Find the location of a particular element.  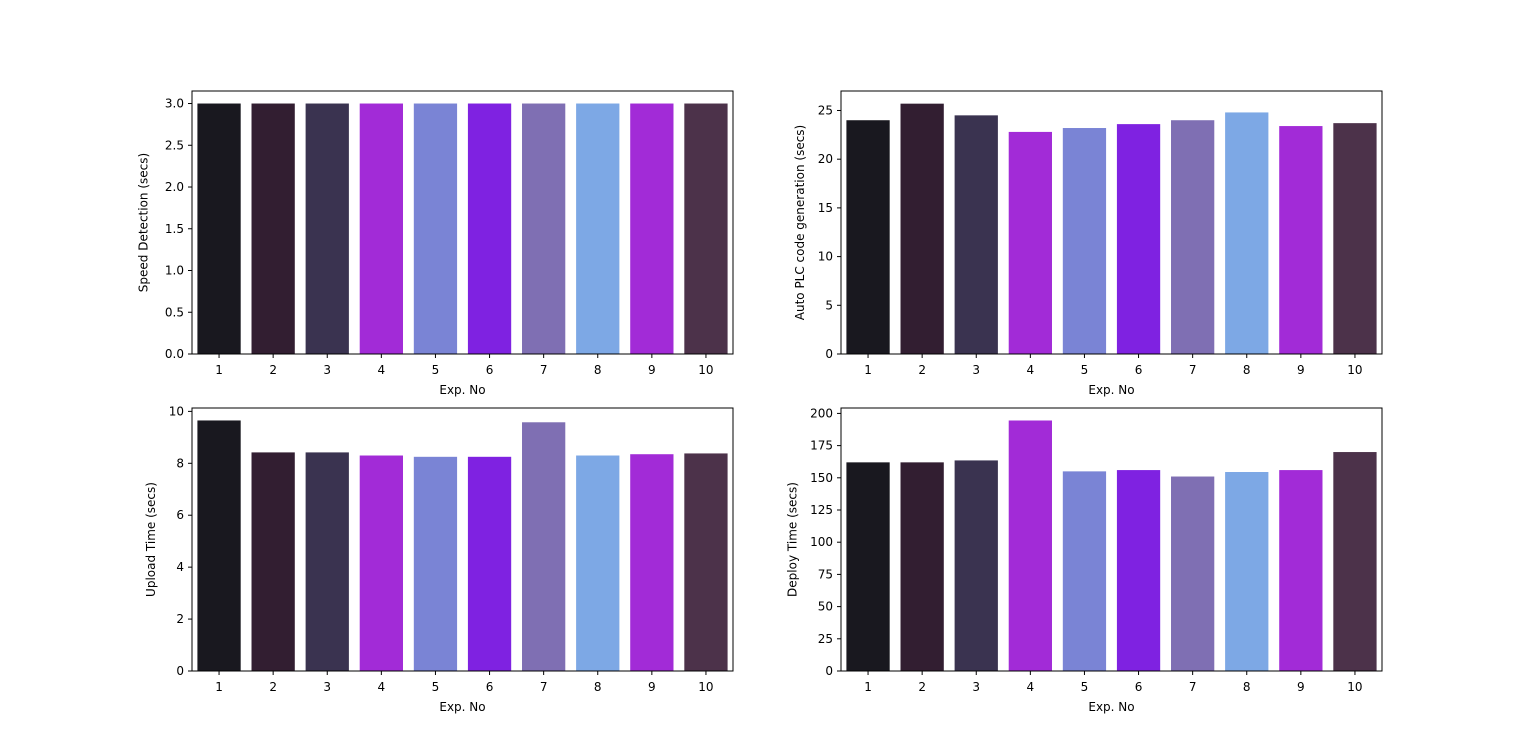

y-tick-label: 20 is located at coordinates (825, 159).